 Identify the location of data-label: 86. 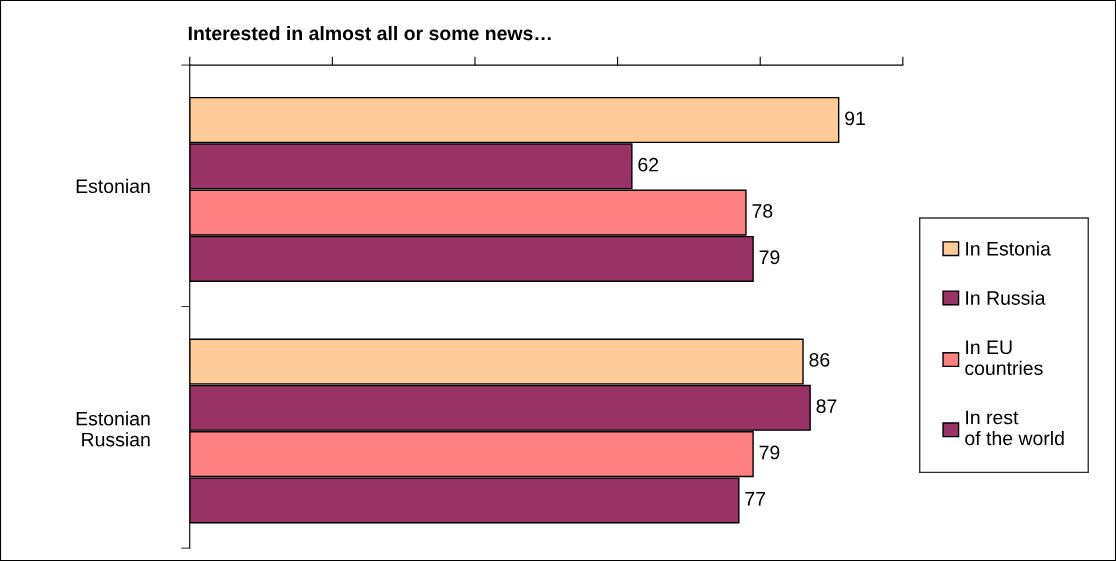
(819, 359).